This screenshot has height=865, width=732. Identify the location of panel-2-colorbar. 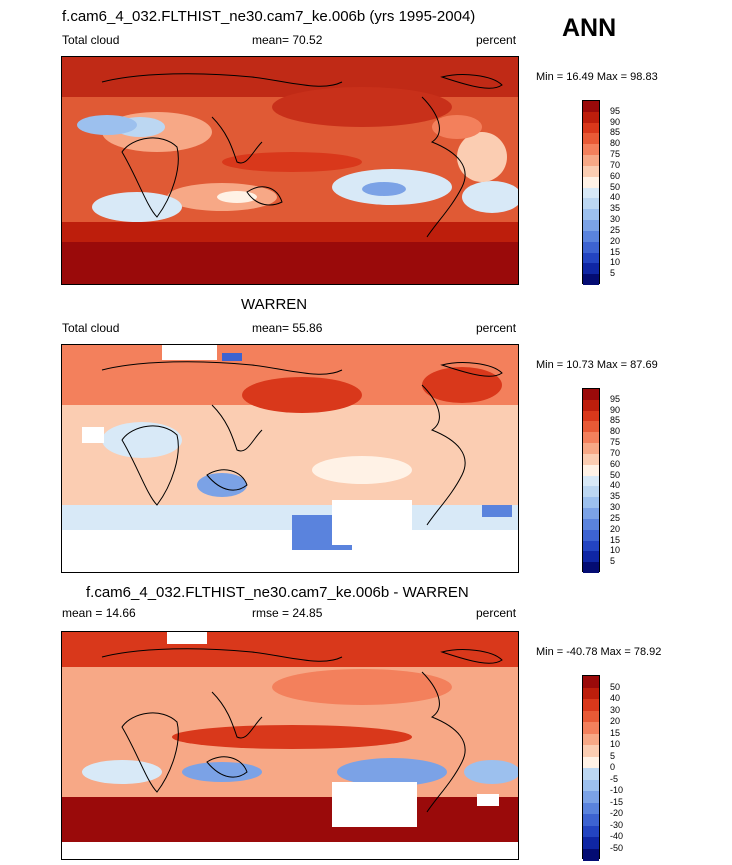
(591, 481).